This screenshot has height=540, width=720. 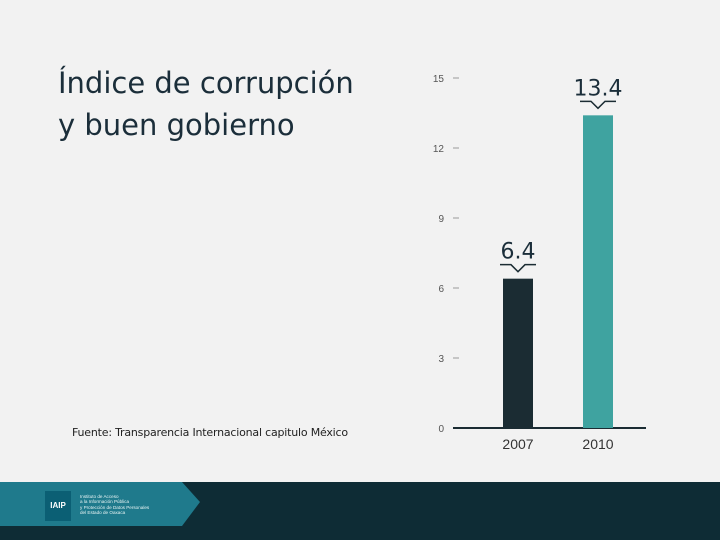 I want to click on y-tick-label: 6, so click(x=441, y=289).